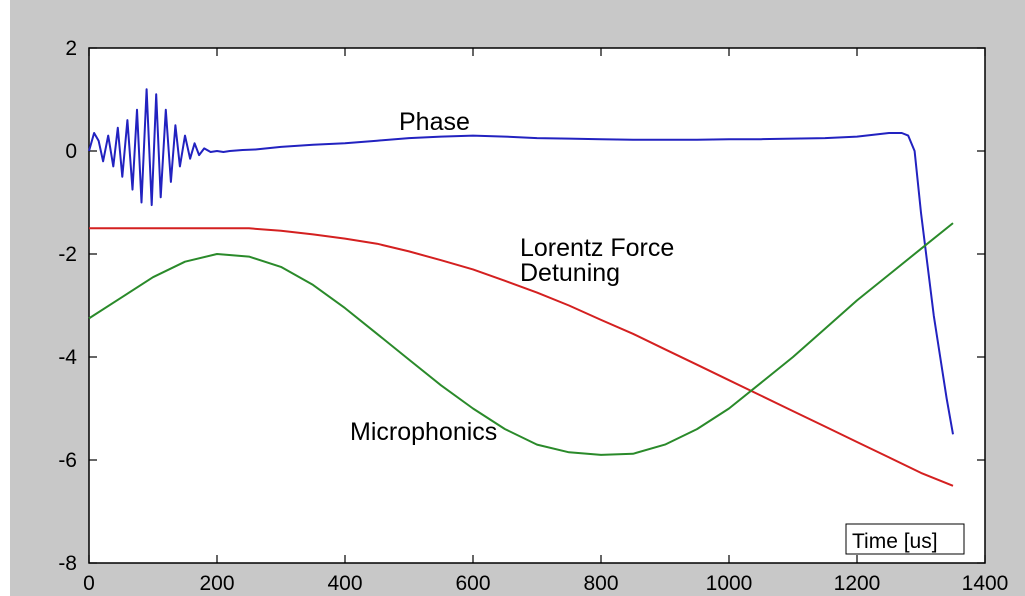 This screenshot has height=596, width=1025. What do you see at coordinates (857, 583) in the screenshot?
I see `x-tick-label: 1200` at bounding box center [857, 583].